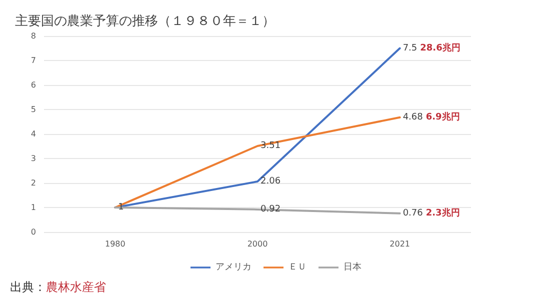  I want to click on data-label: 4.68, so click(413, 117).